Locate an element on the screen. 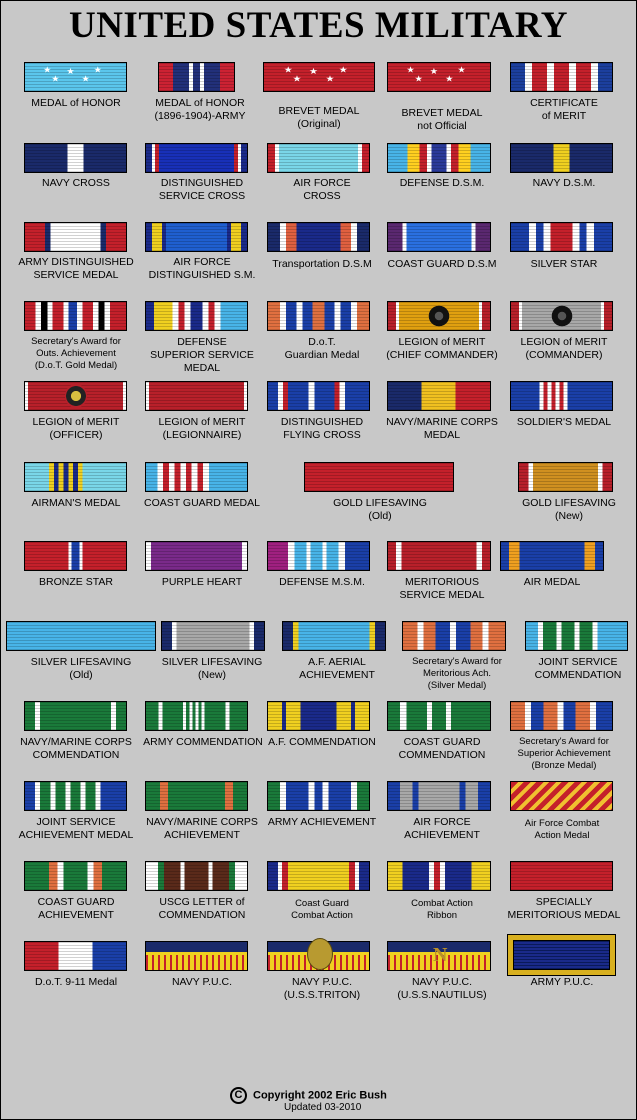  ribbon: N is located at coordinates (439, 956).